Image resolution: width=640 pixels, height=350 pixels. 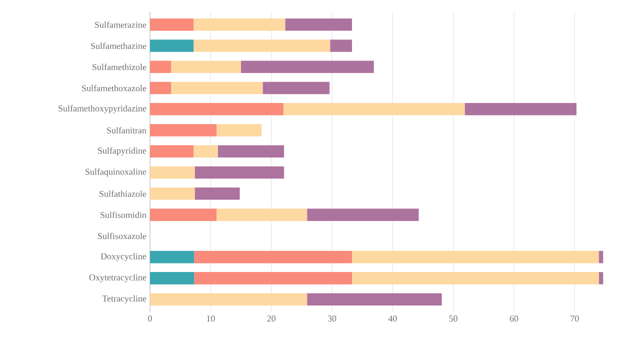 I want to click on y-tick-label: Sulfamerazine, so click(x=120, y=24).